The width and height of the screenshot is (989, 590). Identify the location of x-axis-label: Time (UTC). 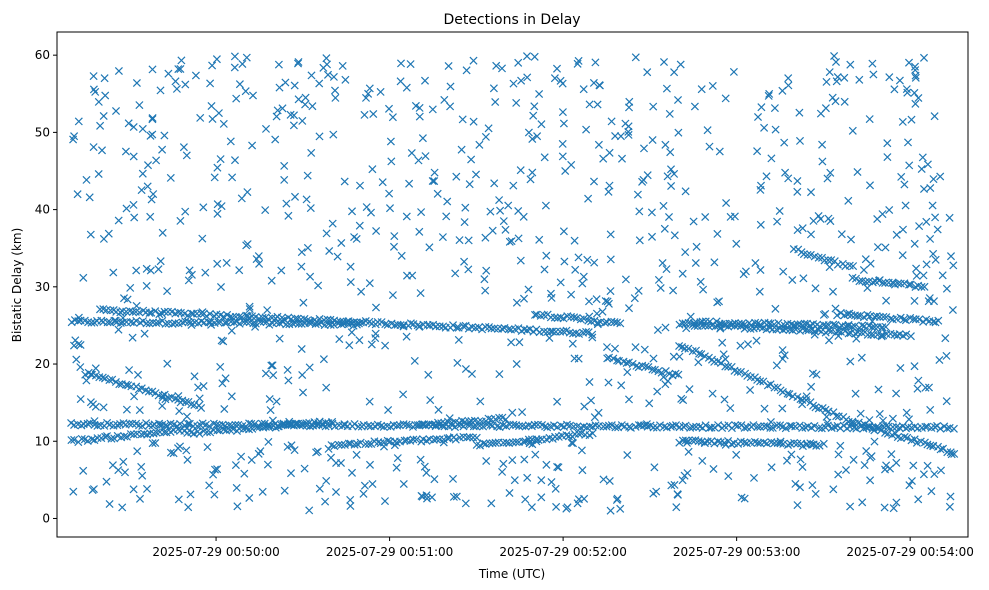
(511, 574).